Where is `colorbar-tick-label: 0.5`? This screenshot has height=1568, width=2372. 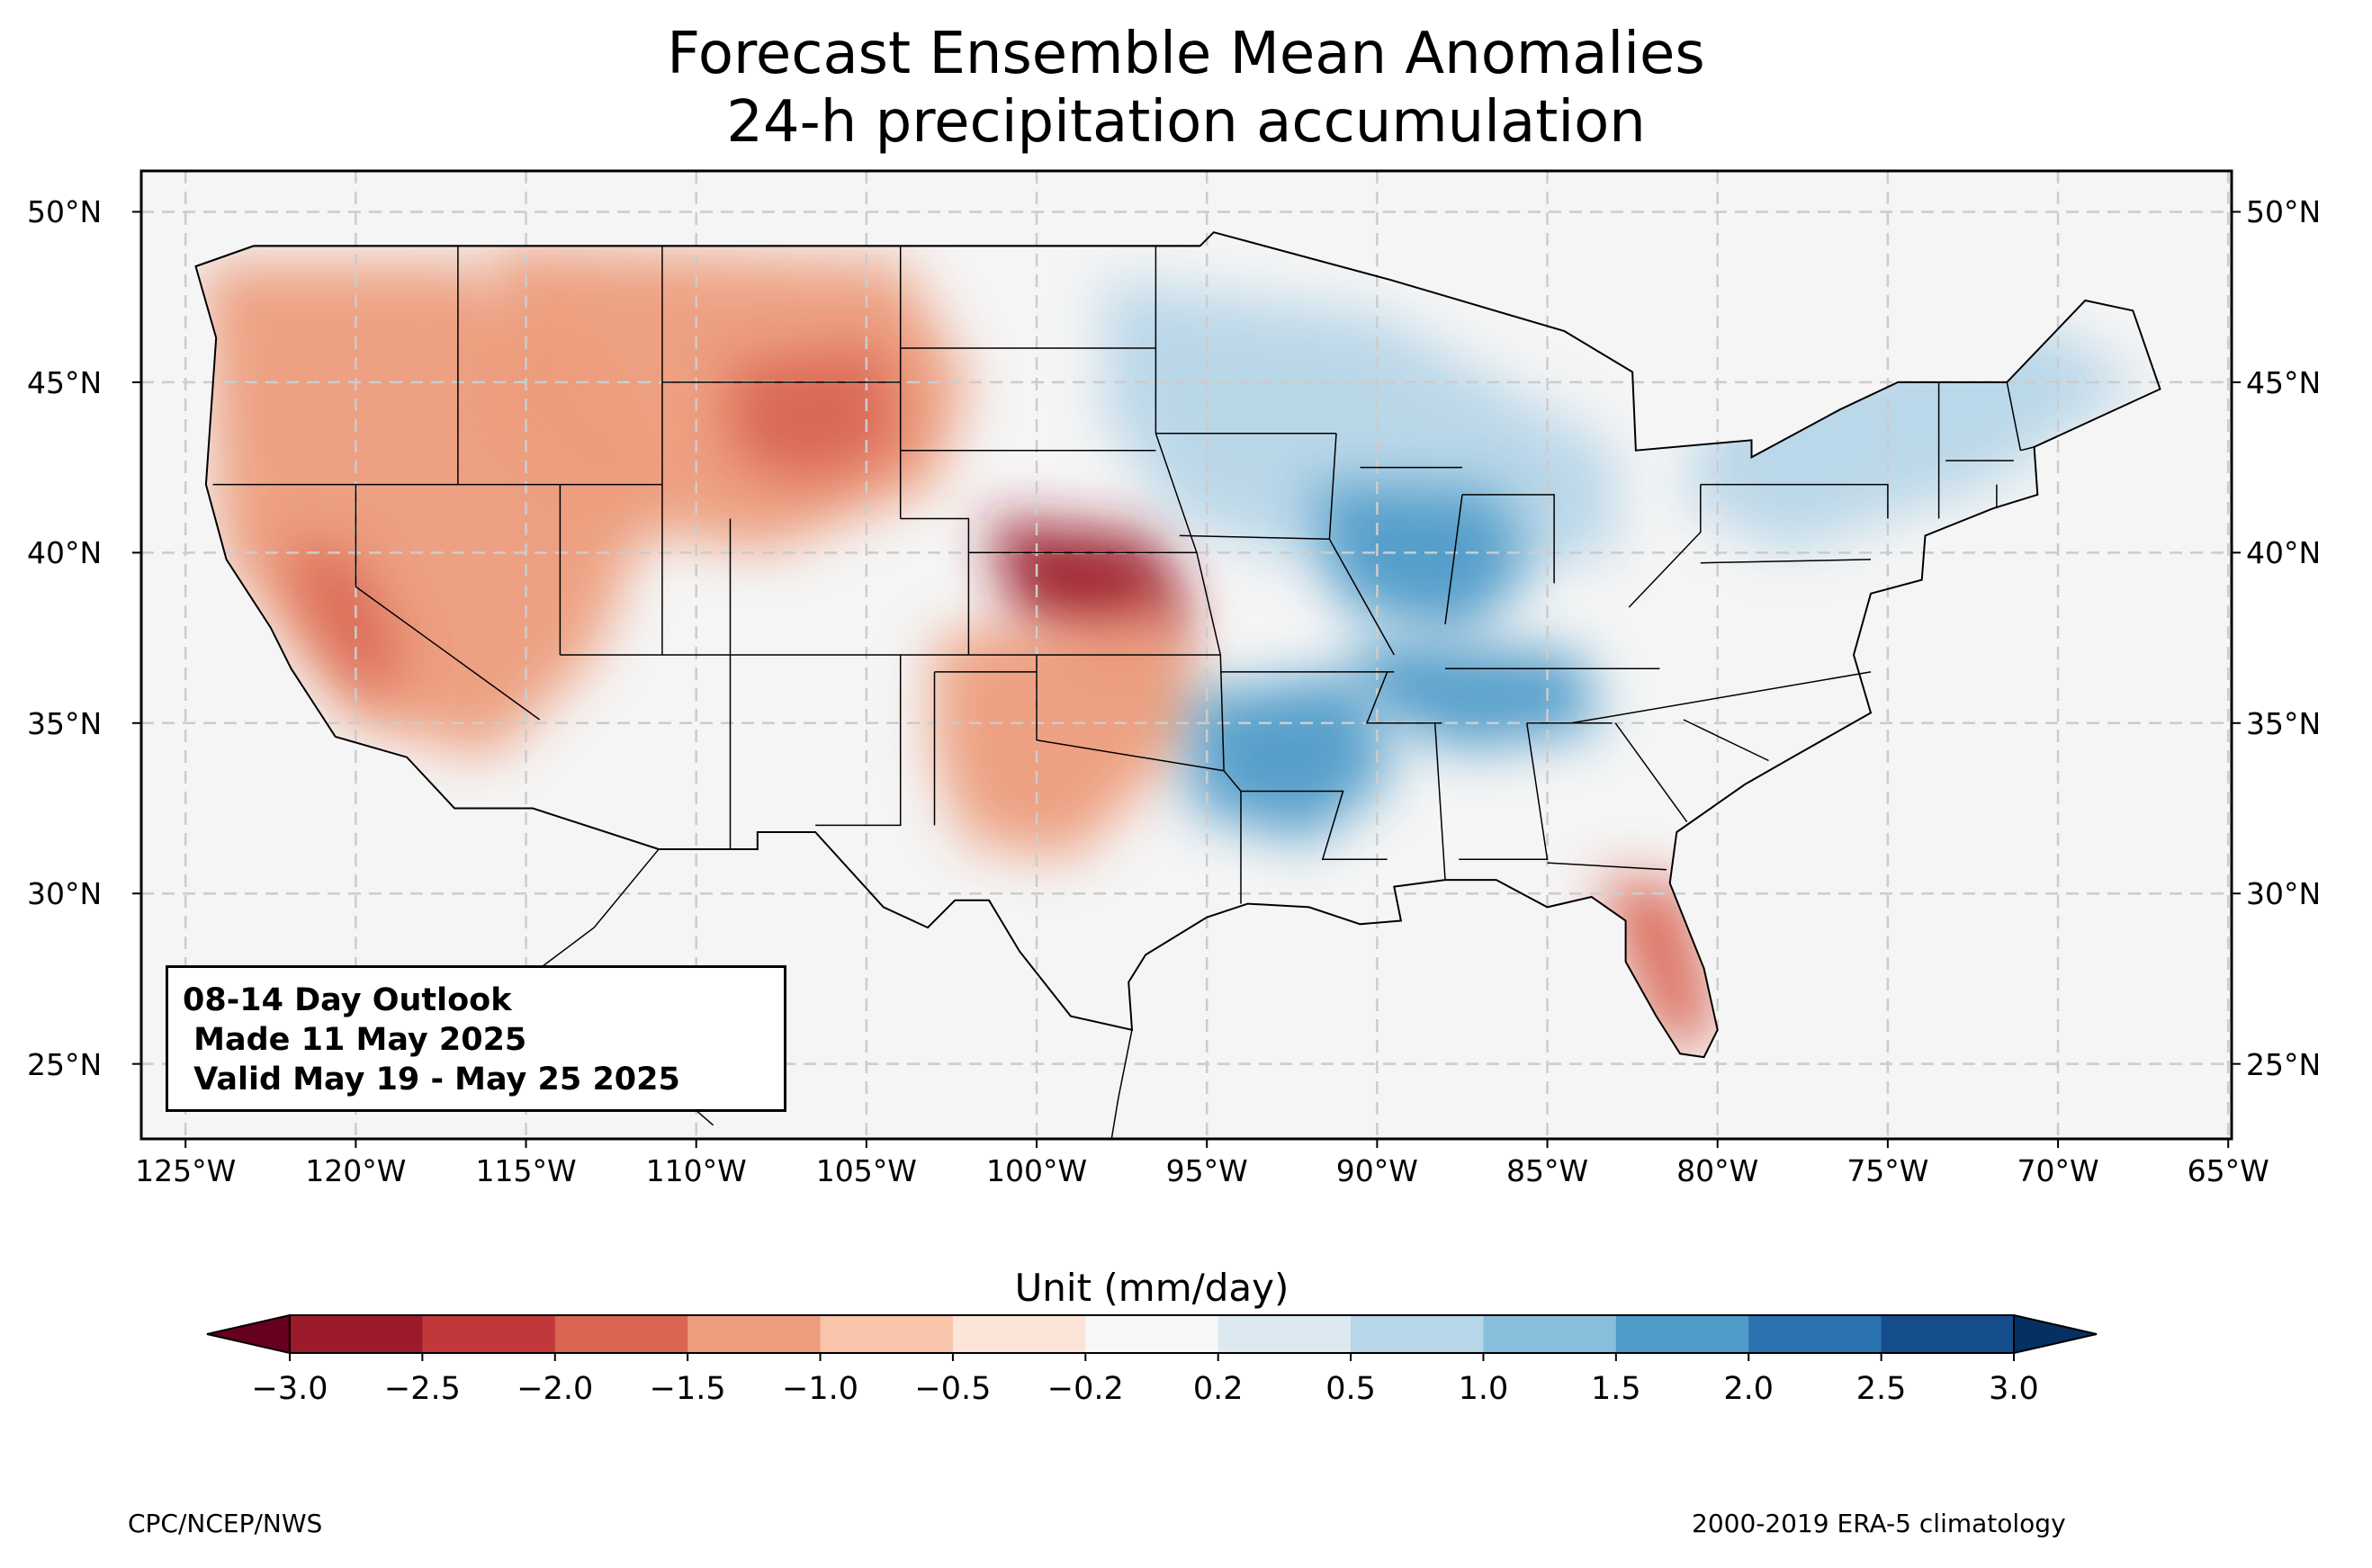
colorbar-tick-label: 0.5 is located at coordinates (1350, 1389).